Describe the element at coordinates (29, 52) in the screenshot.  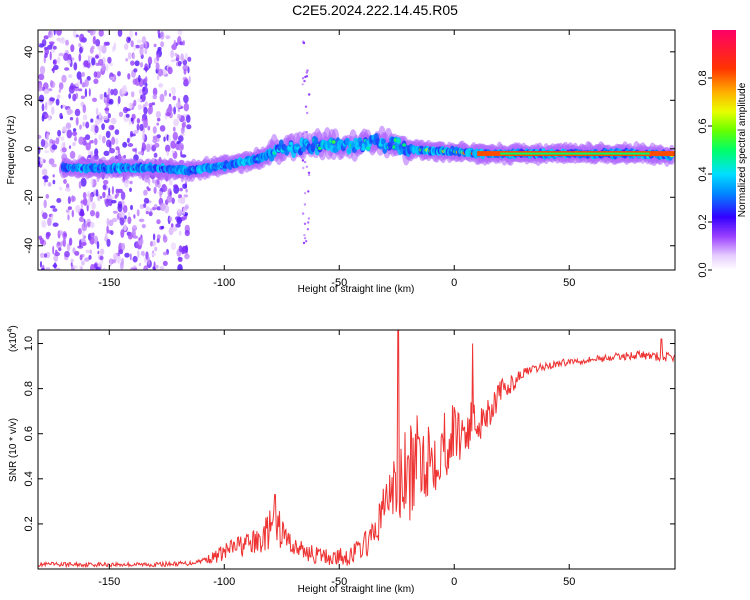
I see `y-tick-label: 40` at that location.